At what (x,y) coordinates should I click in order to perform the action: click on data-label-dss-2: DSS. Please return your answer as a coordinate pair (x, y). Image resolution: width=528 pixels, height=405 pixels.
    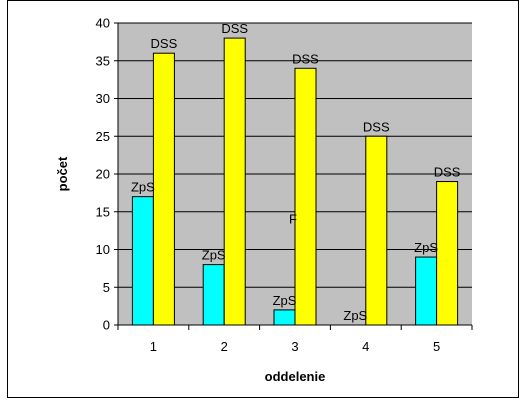
    Looking at the image, I should click on (234, 28).